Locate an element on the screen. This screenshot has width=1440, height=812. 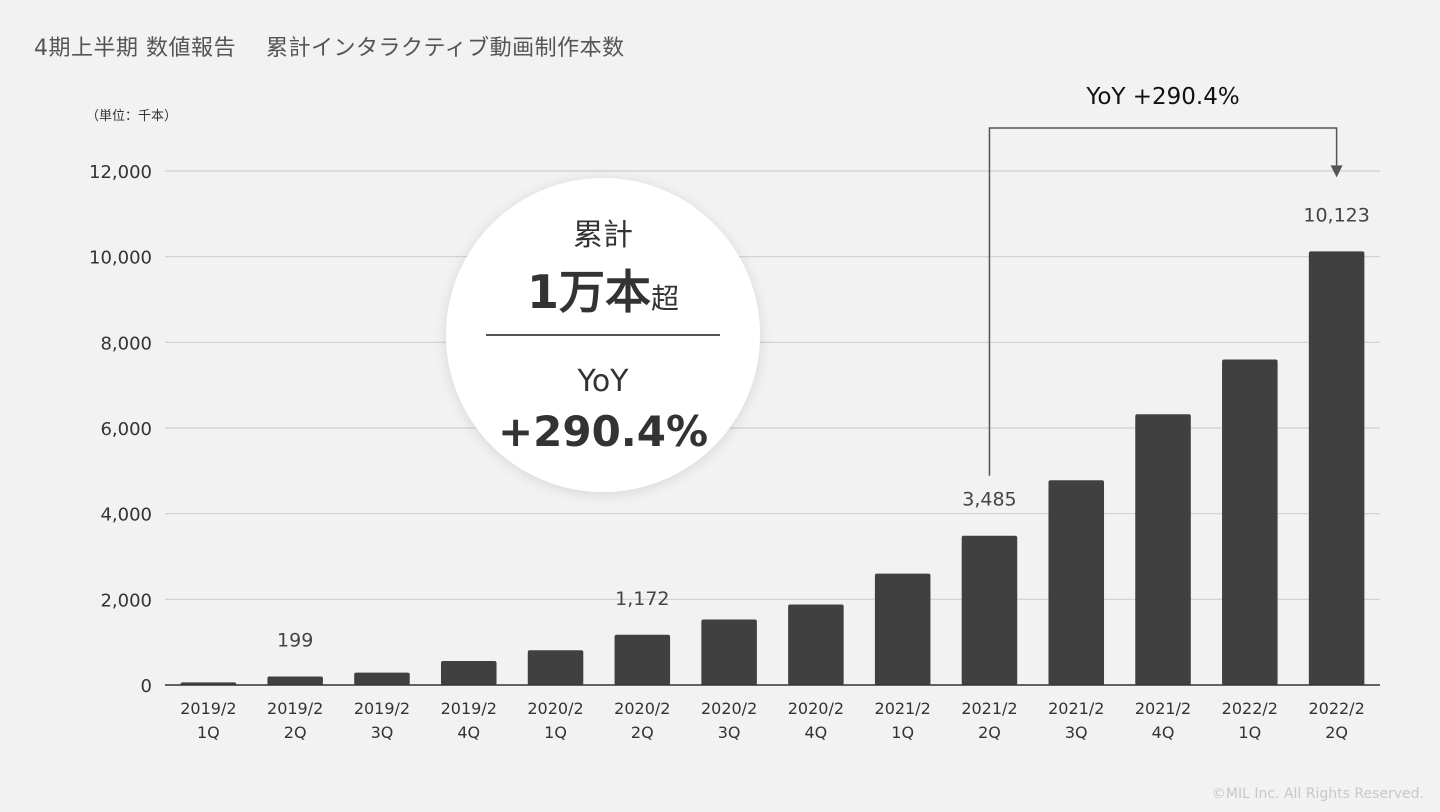
badge-line-count: 1万本超 is located at coordinates (603, 292).